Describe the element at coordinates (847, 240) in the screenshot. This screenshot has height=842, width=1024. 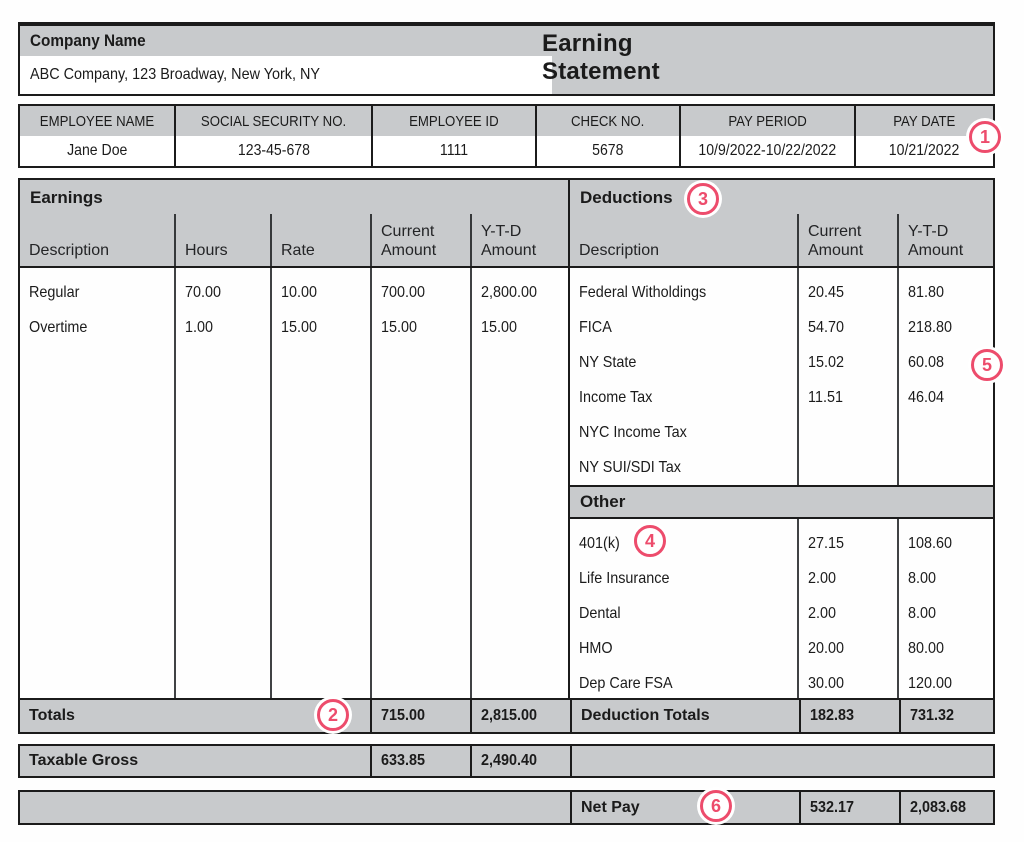
I see `deductions-col-current: Current Amount` at that location.